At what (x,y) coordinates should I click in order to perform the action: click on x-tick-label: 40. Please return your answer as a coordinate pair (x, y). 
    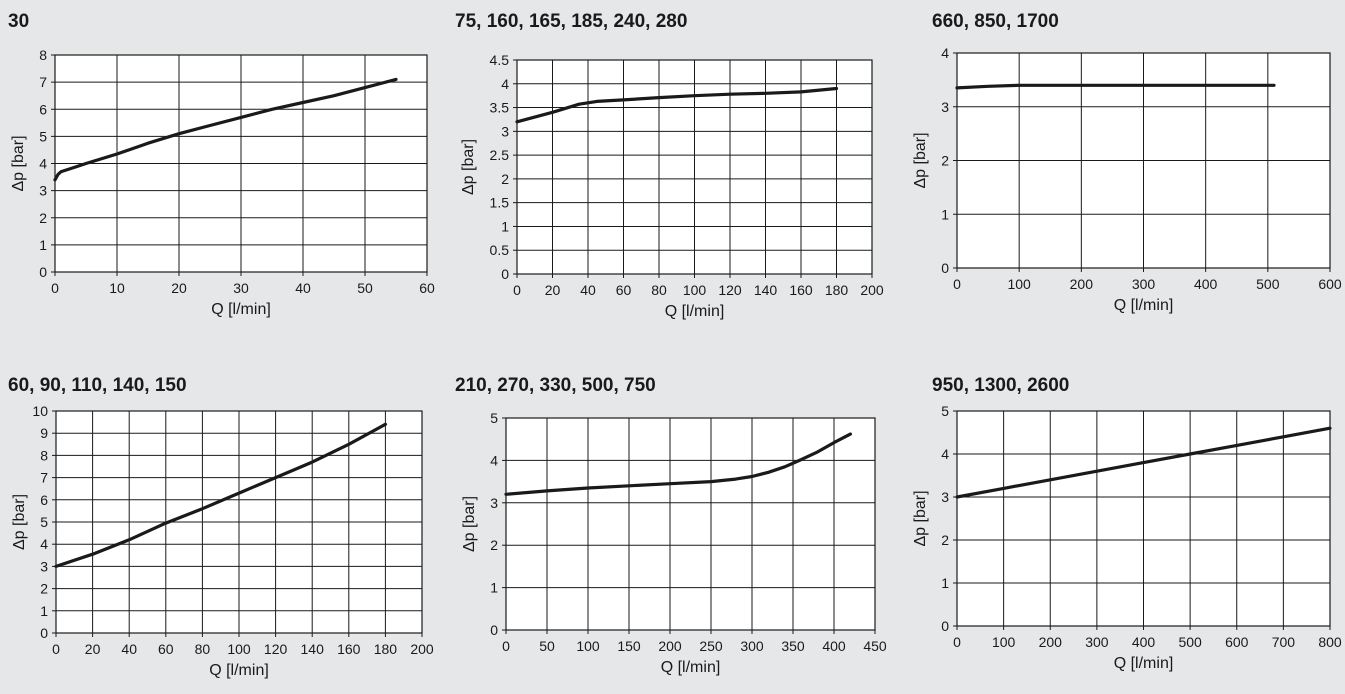
    Looking at the image, I should click on (303, 288).